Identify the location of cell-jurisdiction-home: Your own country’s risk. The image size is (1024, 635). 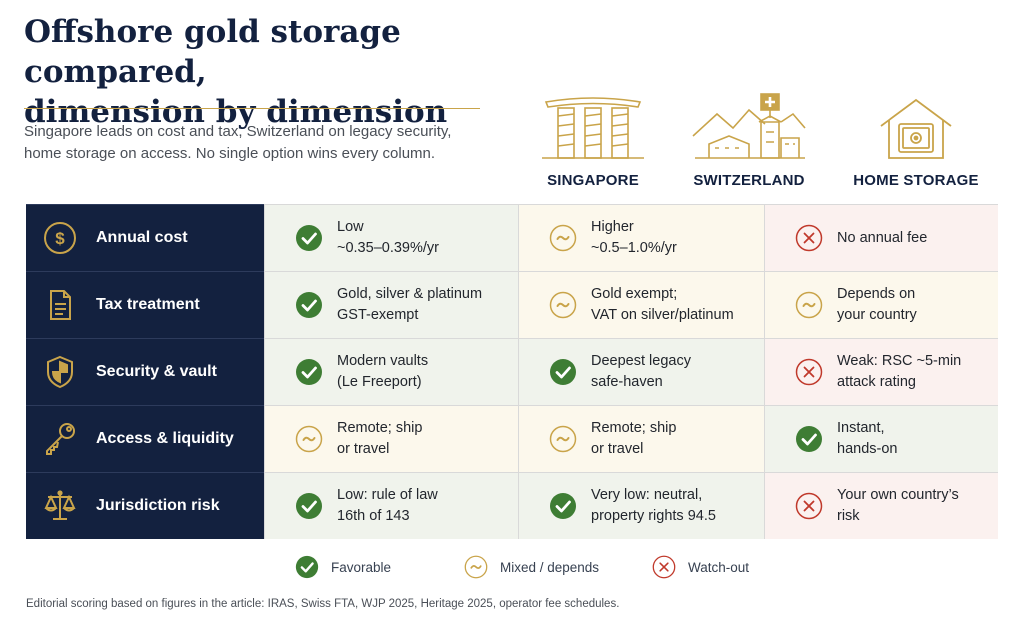
(881, 505).